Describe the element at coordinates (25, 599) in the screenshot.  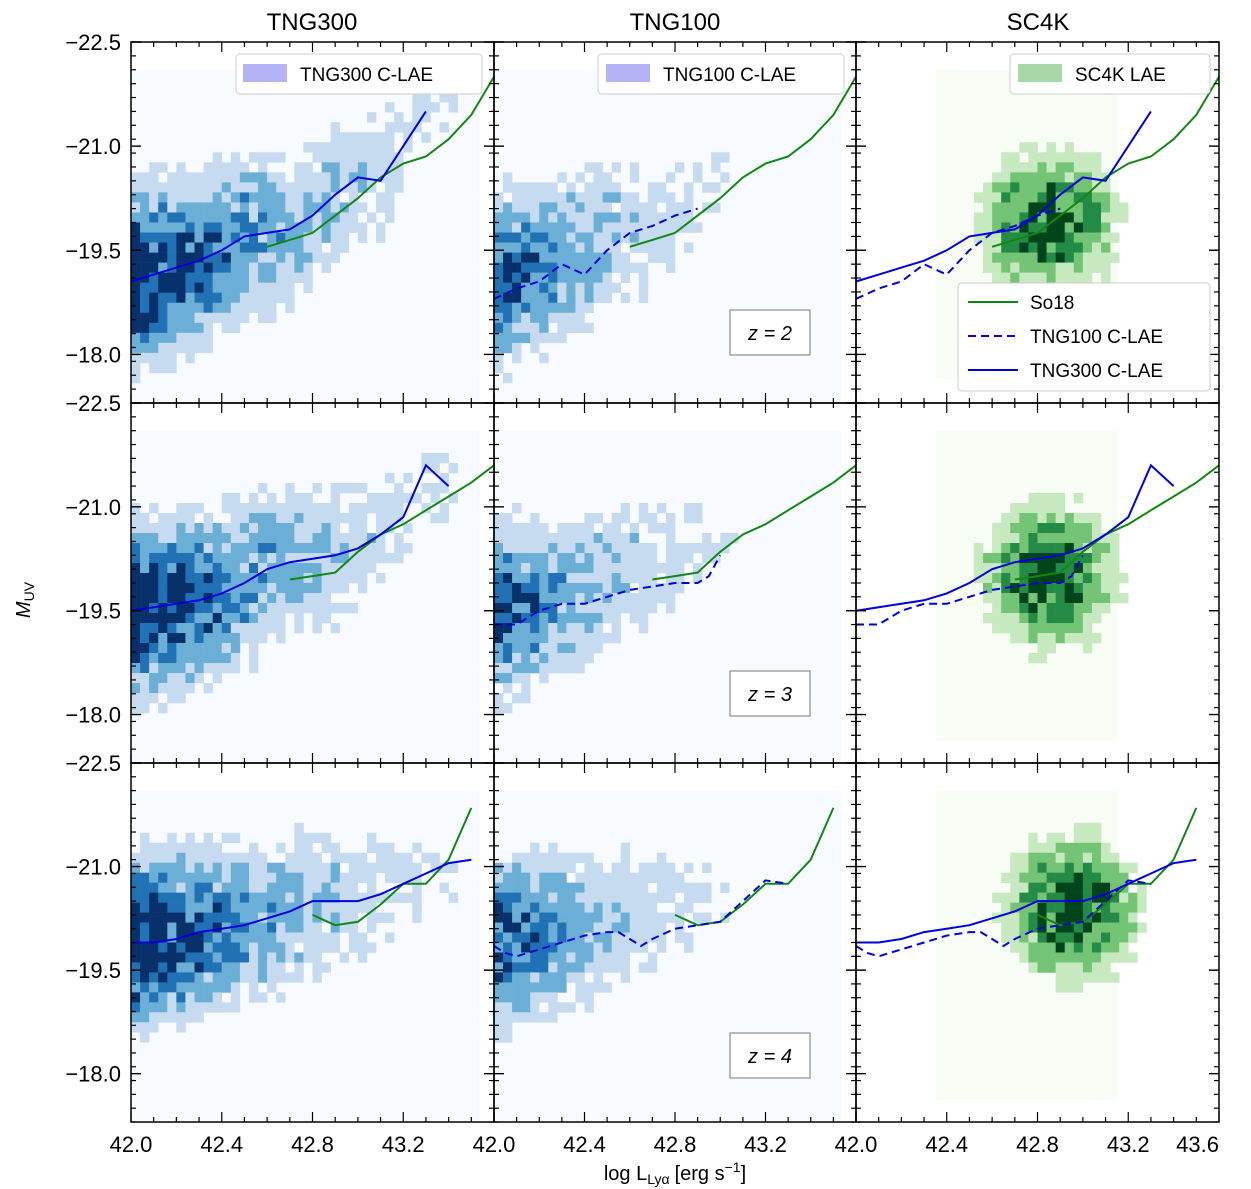
I see `y-axis-label: MUV` at that location.